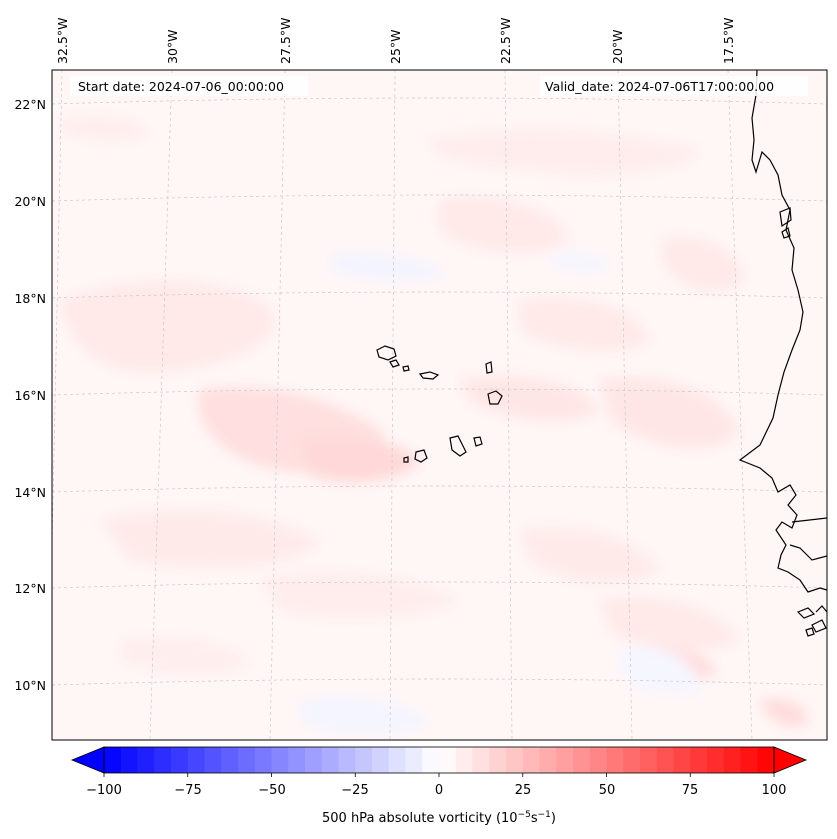 The image size is (837, 839). Describe the element at coordinates (30, 588) in the screenshot. I see `lat-label-12n: 12°N` at that location.